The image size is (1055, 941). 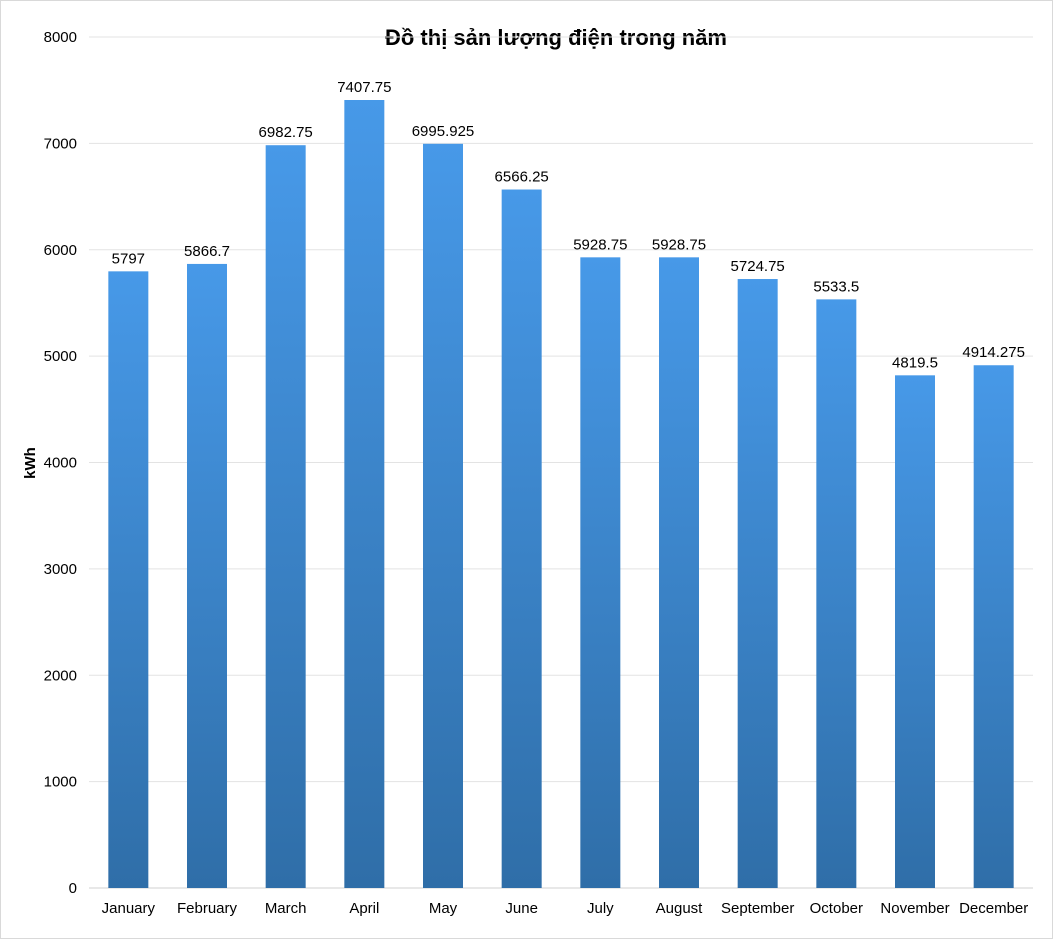 What do you see at coordinates (757, 583) in the screenshot?
I see `bar-september` at bounding box center [757, 583].